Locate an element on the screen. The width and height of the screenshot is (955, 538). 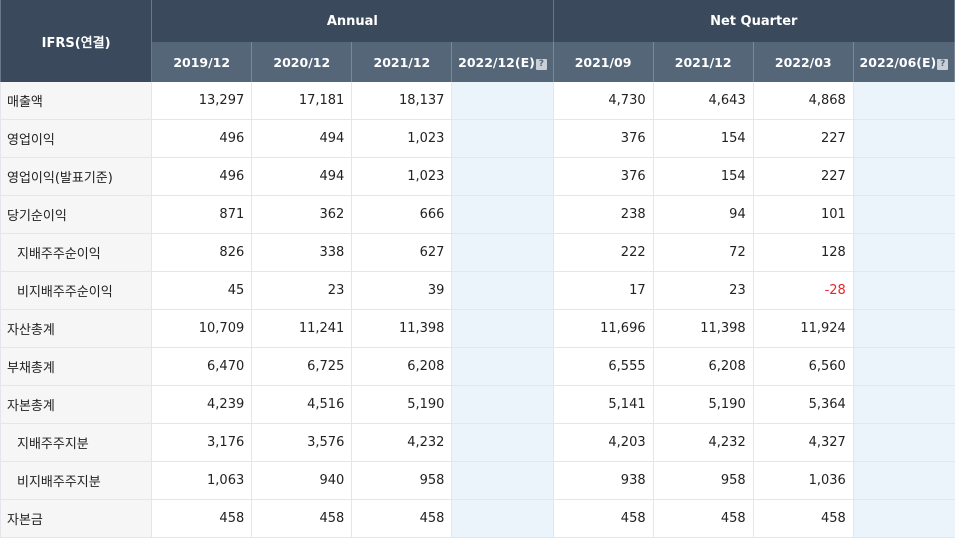
value-cell: 4,516 is located at coordinates (301, 404).